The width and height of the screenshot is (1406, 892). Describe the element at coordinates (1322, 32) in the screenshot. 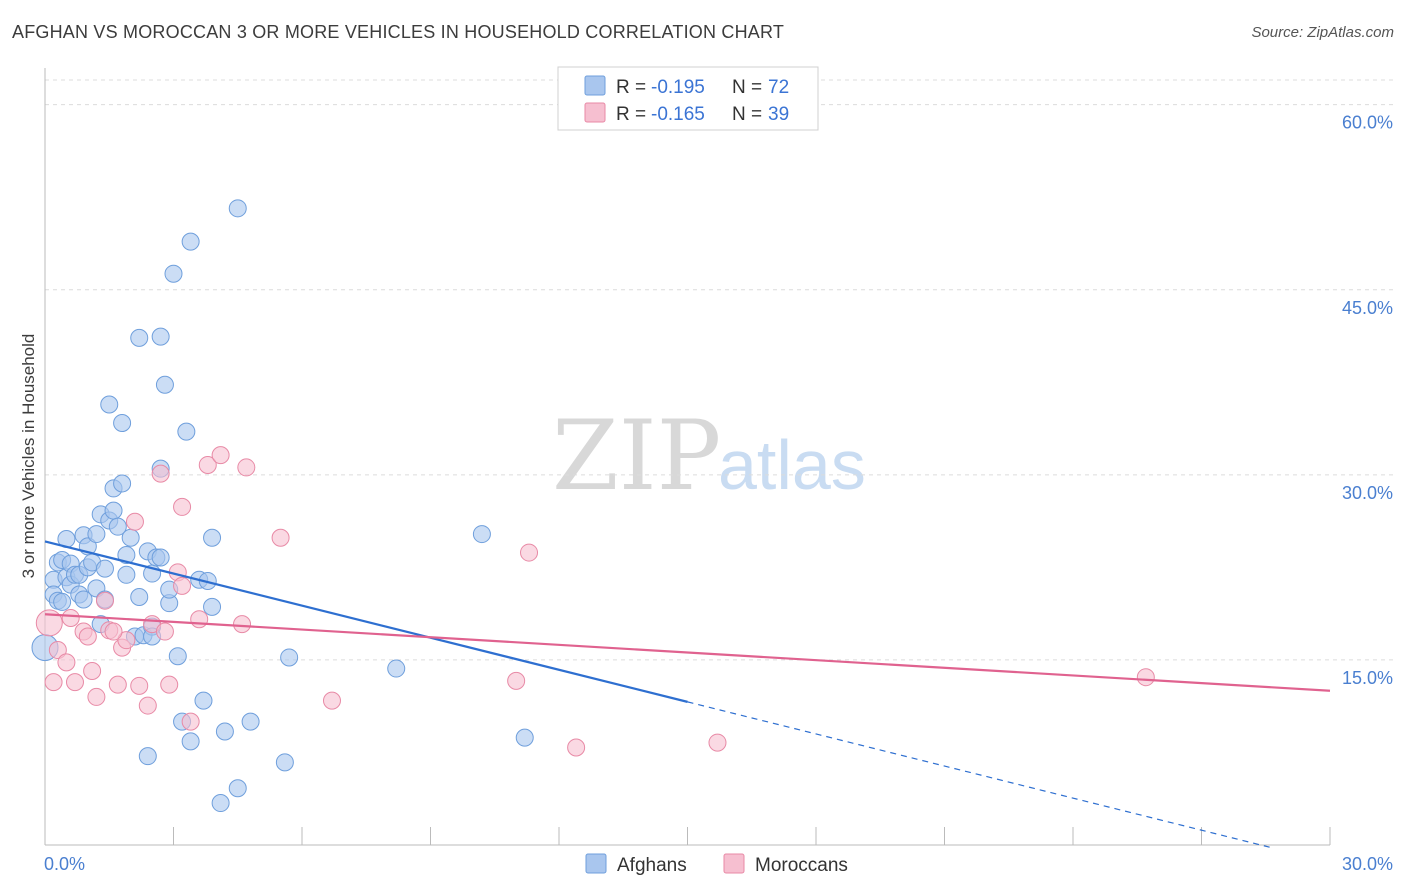

I see `source-label: Source: ZipAtlas.com` at that location.